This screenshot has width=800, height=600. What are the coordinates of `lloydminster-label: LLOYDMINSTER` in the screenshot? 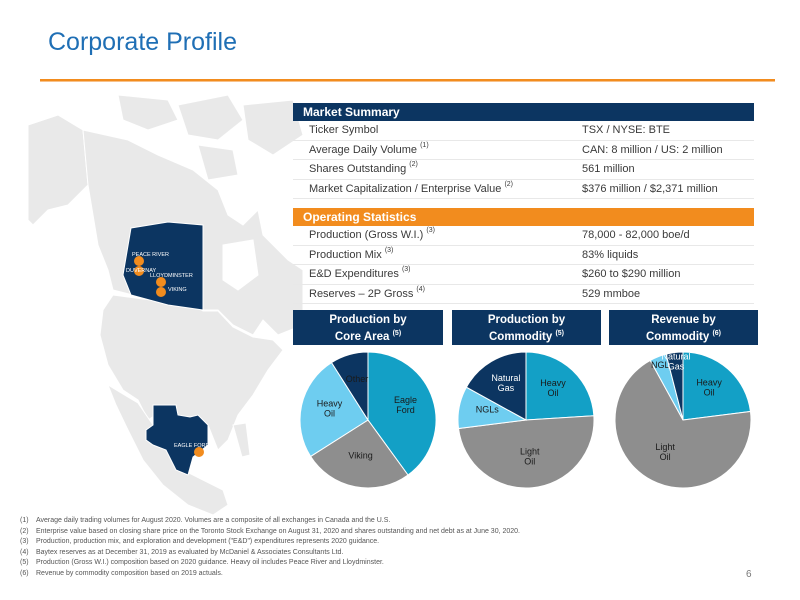 It's located at (171, 276).